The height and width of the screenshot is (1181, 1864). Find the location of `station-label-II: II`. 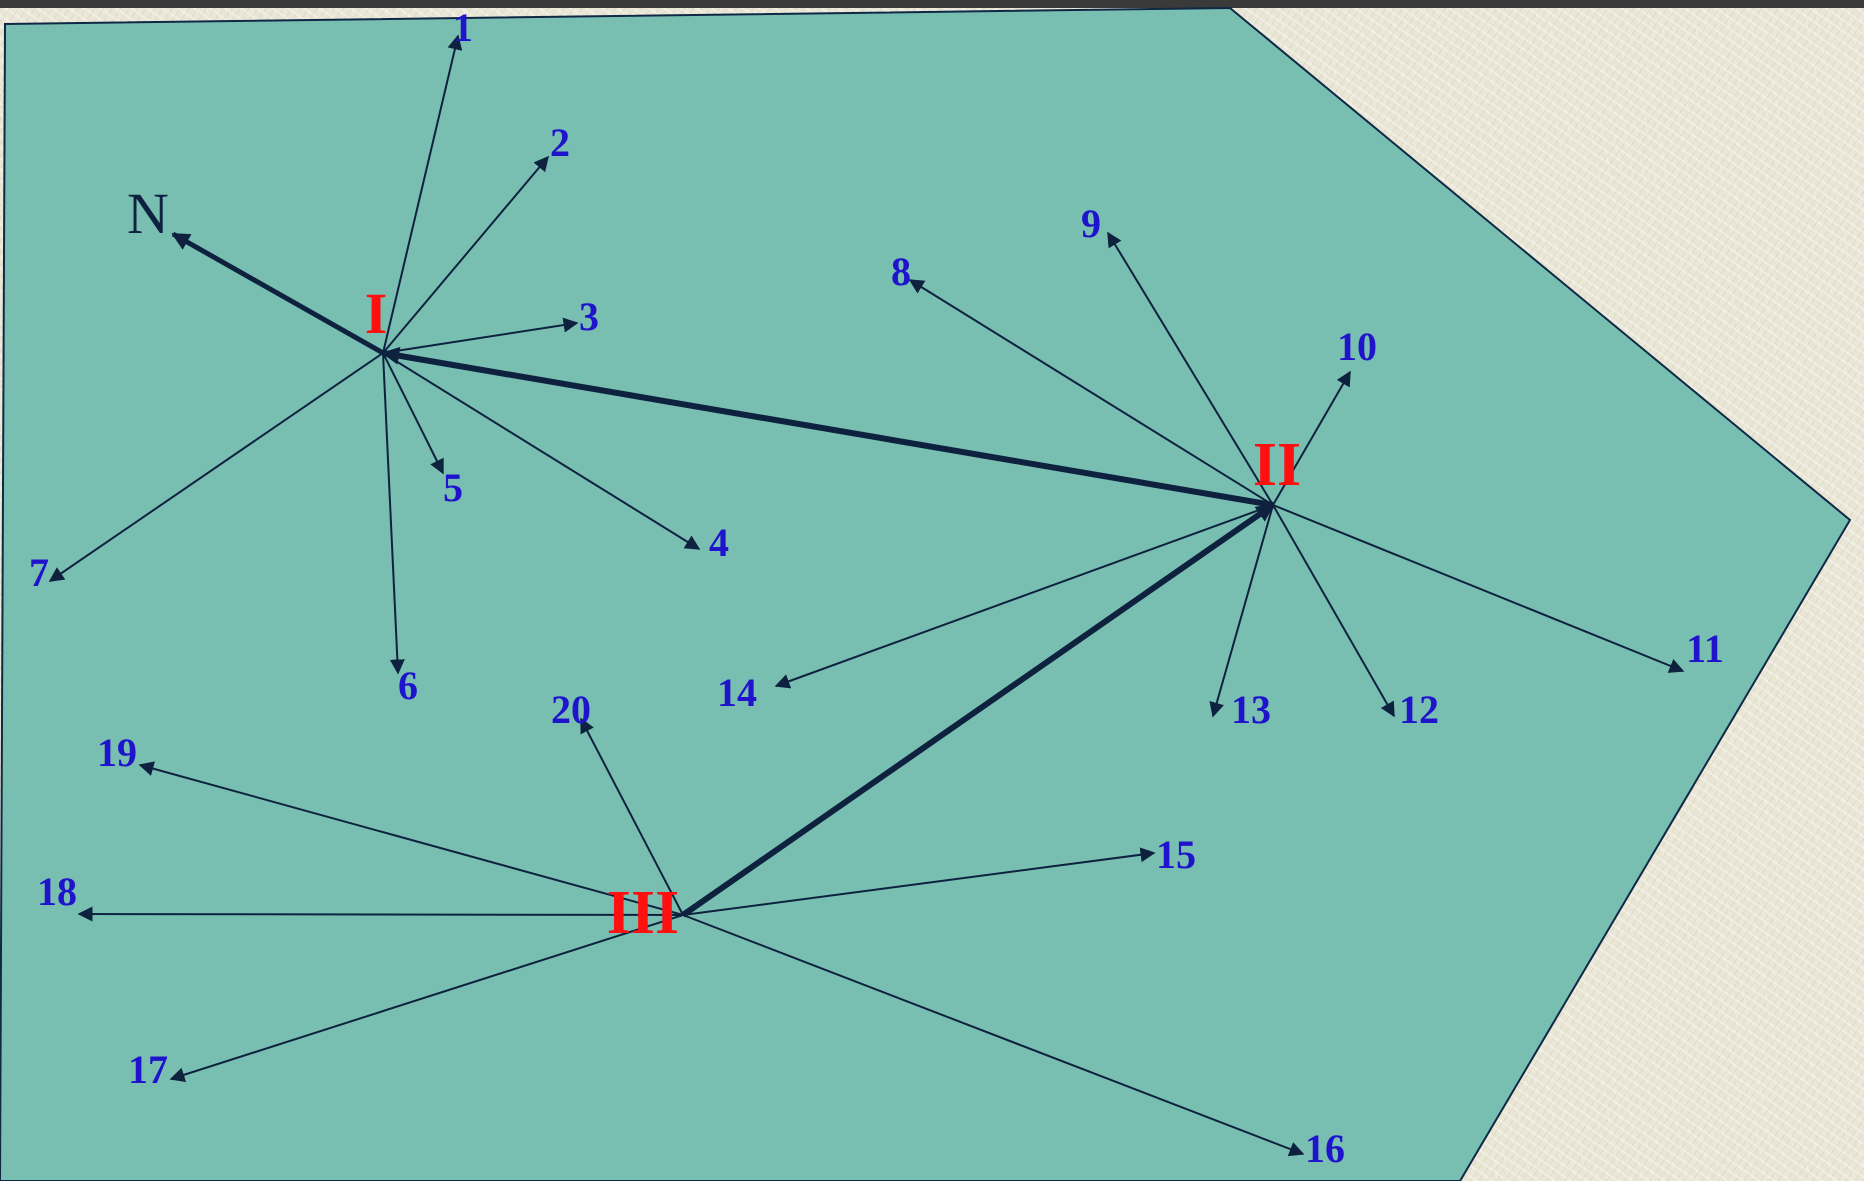

station-label-II: II is located at coordinates (1277, 465).